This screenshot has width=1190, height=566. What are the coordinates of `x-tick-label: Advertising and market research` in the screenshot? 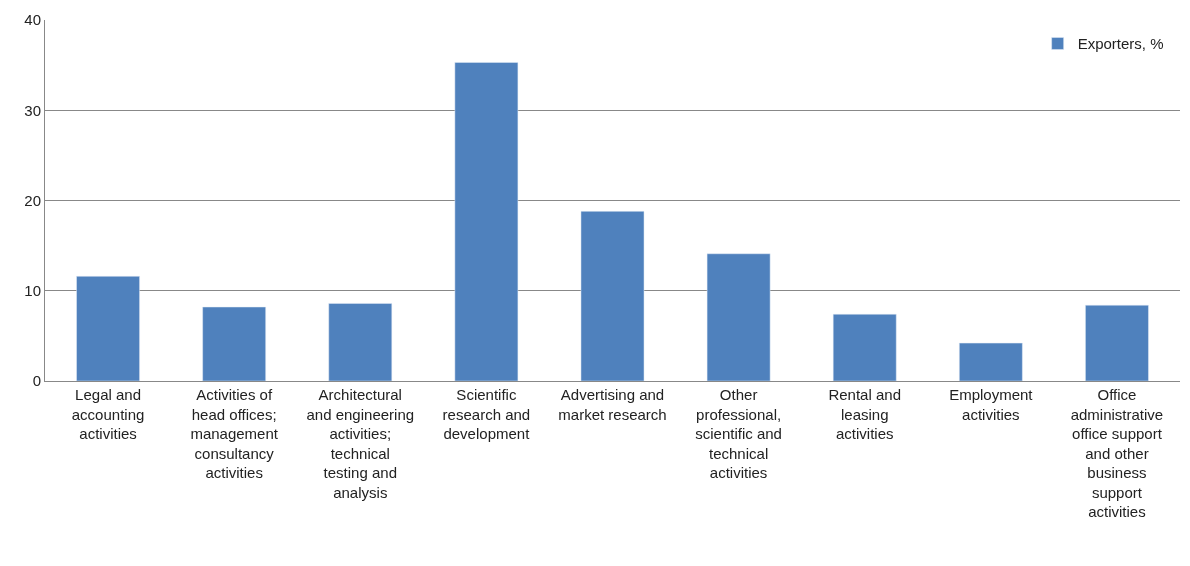 It's located at (612, 404).